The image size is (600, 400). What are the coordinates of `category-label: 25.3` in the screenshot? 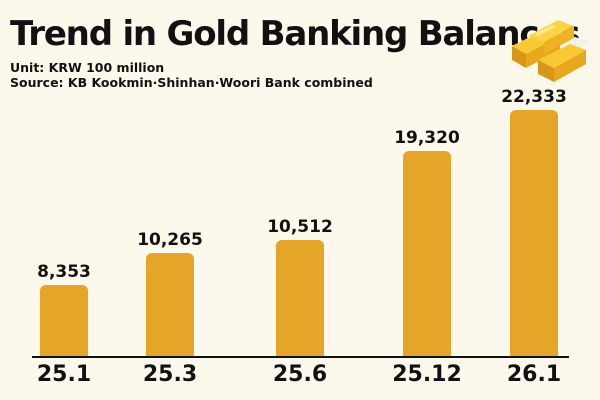 It's located at (170, 374).